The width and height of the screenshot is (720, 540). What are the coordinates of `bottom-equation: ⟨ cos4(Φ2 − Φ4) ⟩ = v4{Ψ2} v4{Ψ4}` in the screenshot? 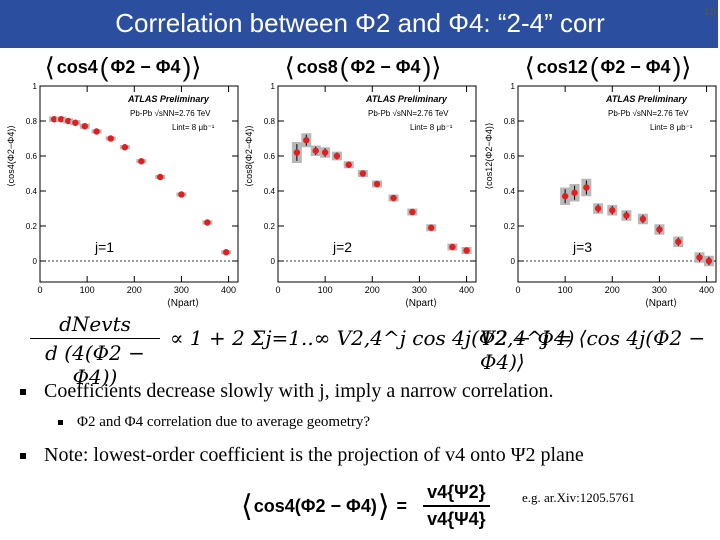 It's located at (365, 506).